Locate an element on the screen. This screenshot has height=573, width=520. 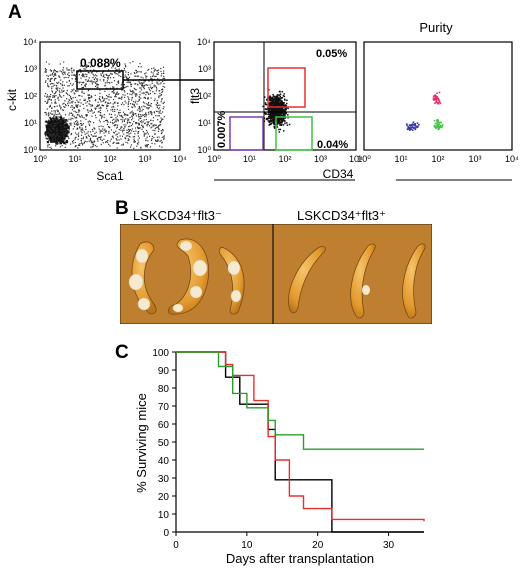
spleen-photo-shading is located at coordinates (276, 274).